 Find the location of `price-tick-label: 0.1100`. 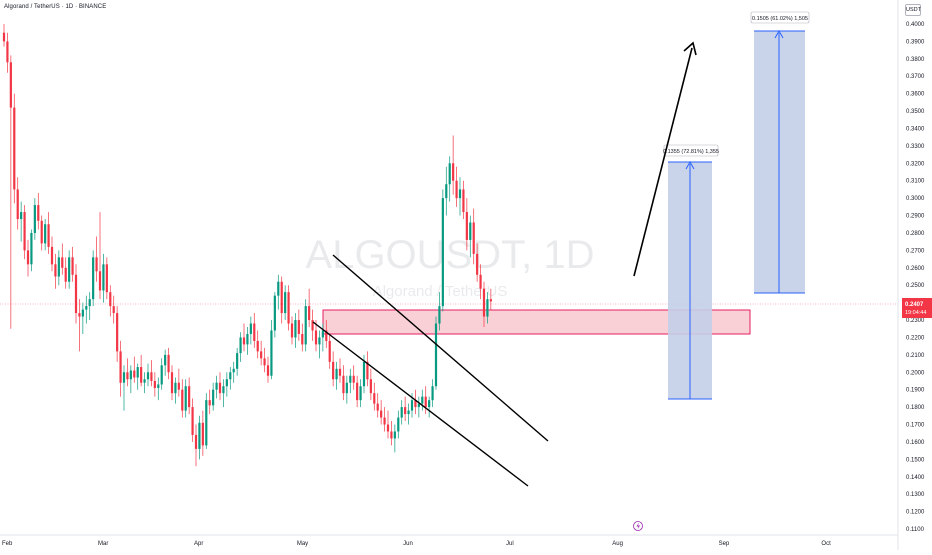

price-tick-label: 0.1100 is located at coordinates (915, 530).